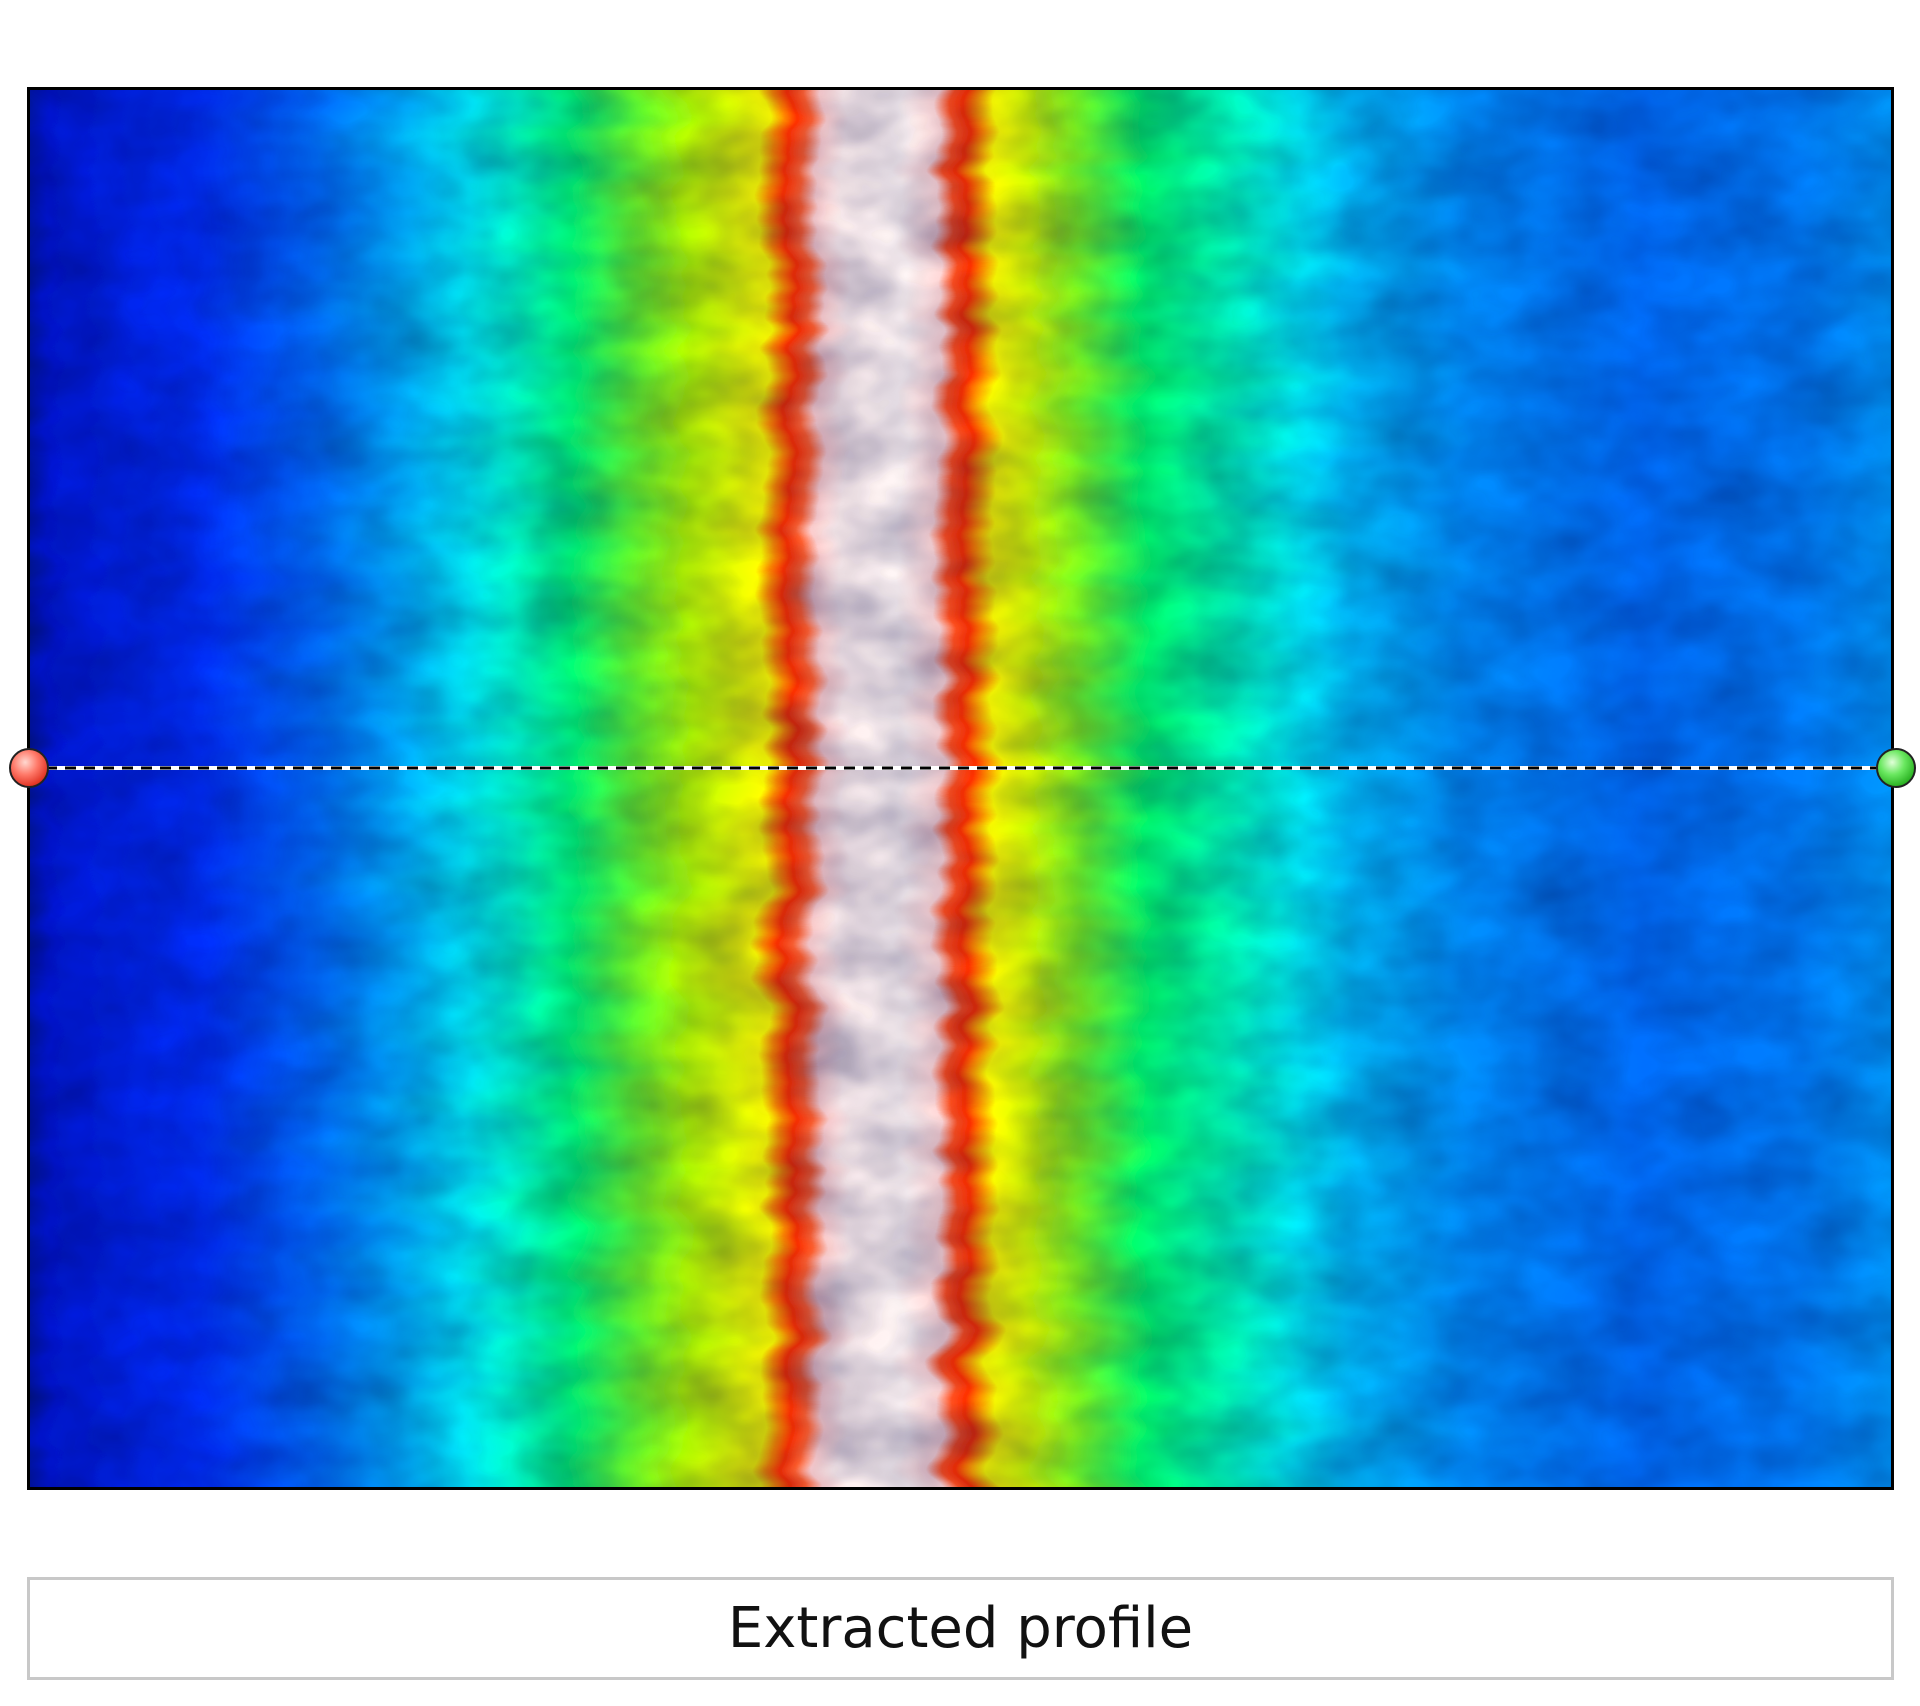 This screenshot has width=1920, height=1706. I want to click on profile-line-graphic, so click(960, 768).